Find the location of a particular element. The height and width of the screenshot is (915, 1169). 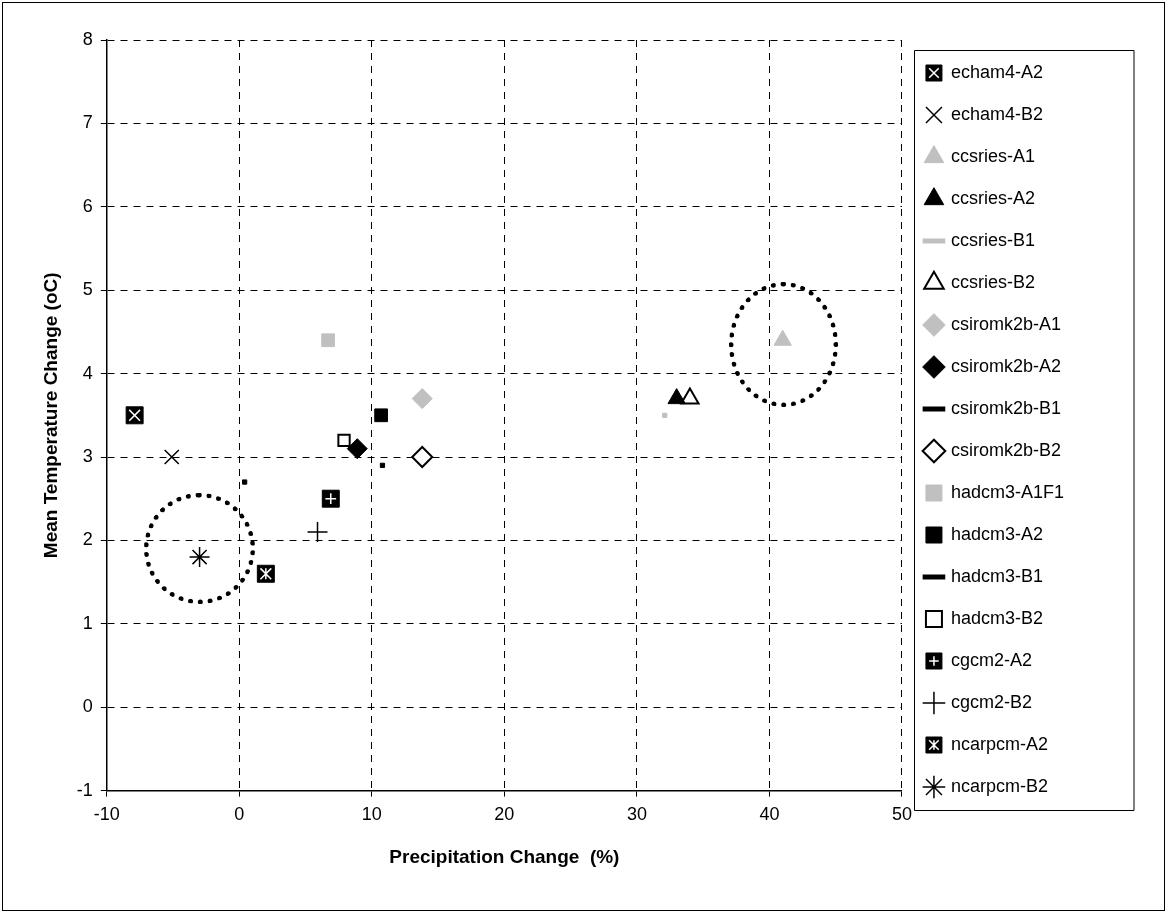

x-tick-label: 20 is located at coordinates (504, 814).